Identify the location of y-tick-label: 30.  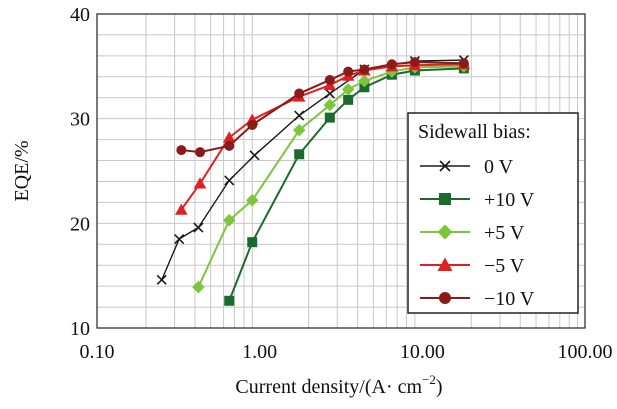
(80, 120).